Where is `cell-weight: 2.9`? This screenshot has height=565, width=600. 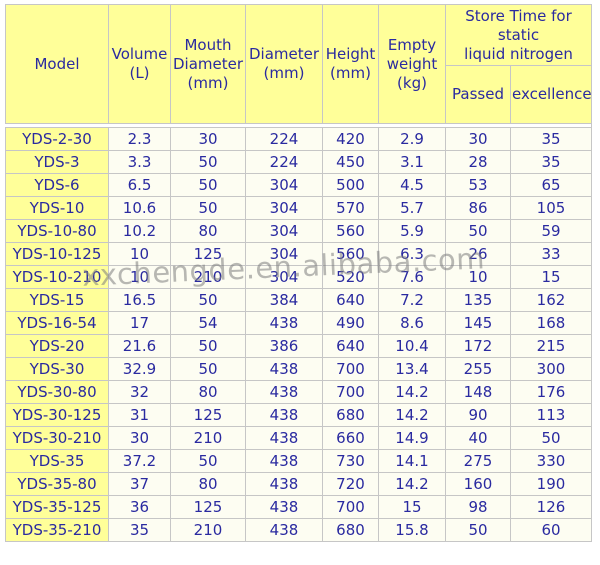 cell-weight: 2.9 is located at coordinates (411, 139).